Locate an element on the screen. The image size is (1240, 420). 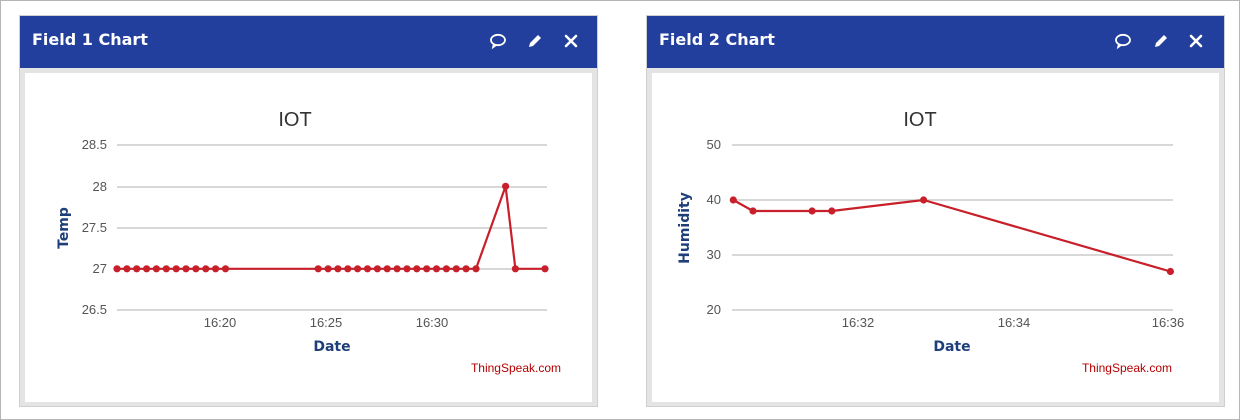
series-line is located at coordinates (951, 235).